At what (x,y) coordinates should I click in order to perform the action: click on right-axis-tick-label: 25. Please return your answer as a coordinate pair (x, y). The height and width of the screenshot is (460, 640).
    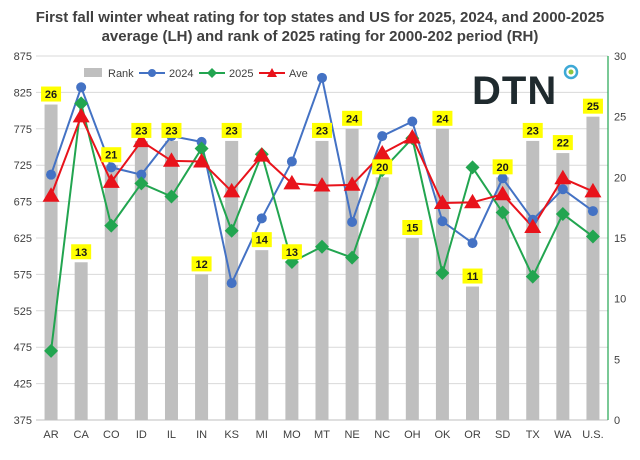
    Looking at the image, I should click on (620, 118).